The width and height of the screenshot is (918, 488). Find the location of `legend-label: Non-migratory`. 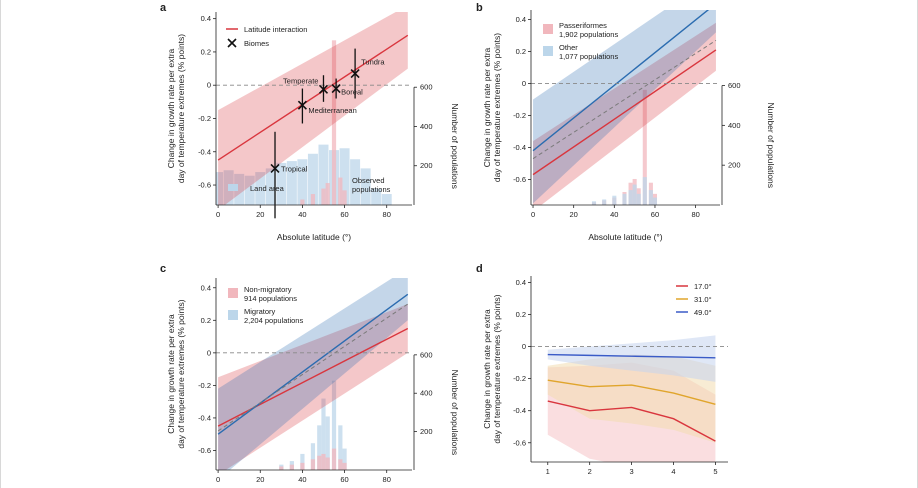

legend-label: Non-migratory is located at coordinates (268, 289).